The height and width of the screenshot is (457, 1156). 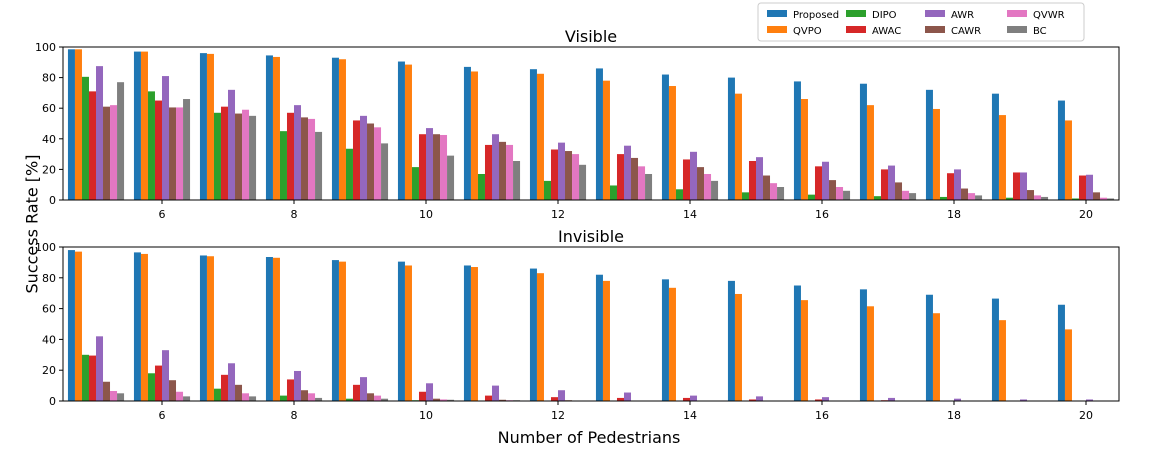 I want to click on x-tick-label: 20, so click(x=1086, y=415).